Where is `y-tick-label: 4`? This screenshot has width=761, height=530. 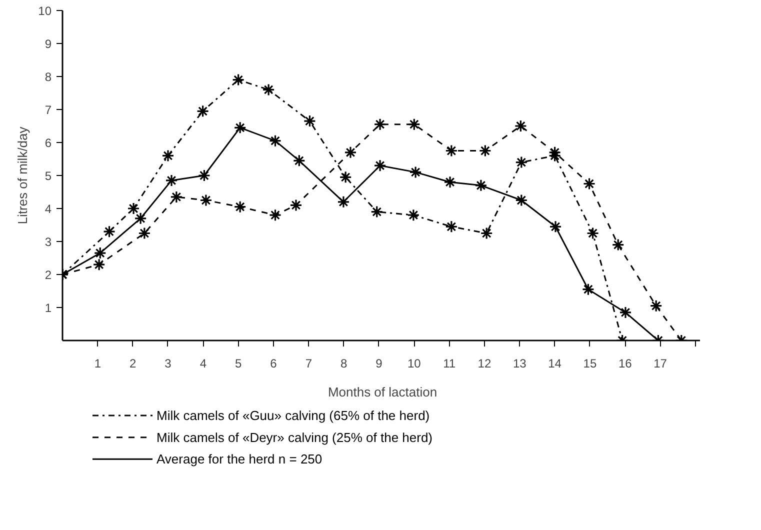 y-tick-label: 4 is located at coordinates (48, 209).